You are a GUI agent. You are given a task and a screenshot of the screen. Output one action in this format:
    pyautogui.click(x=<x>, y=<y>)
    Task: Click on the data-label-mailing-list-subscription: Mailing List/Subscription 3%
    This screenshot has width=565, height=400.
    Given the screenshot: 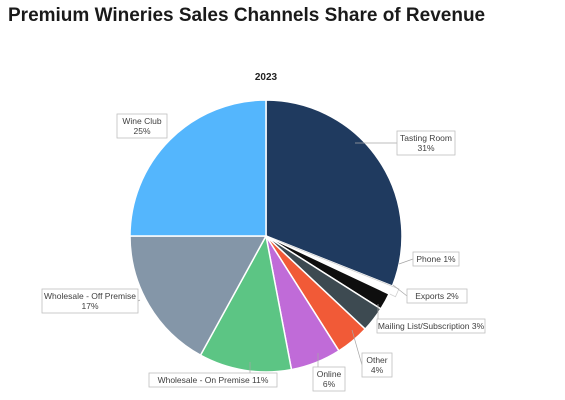 What is the action you would take?
    pyautogui.click(x=431, y=326)
    